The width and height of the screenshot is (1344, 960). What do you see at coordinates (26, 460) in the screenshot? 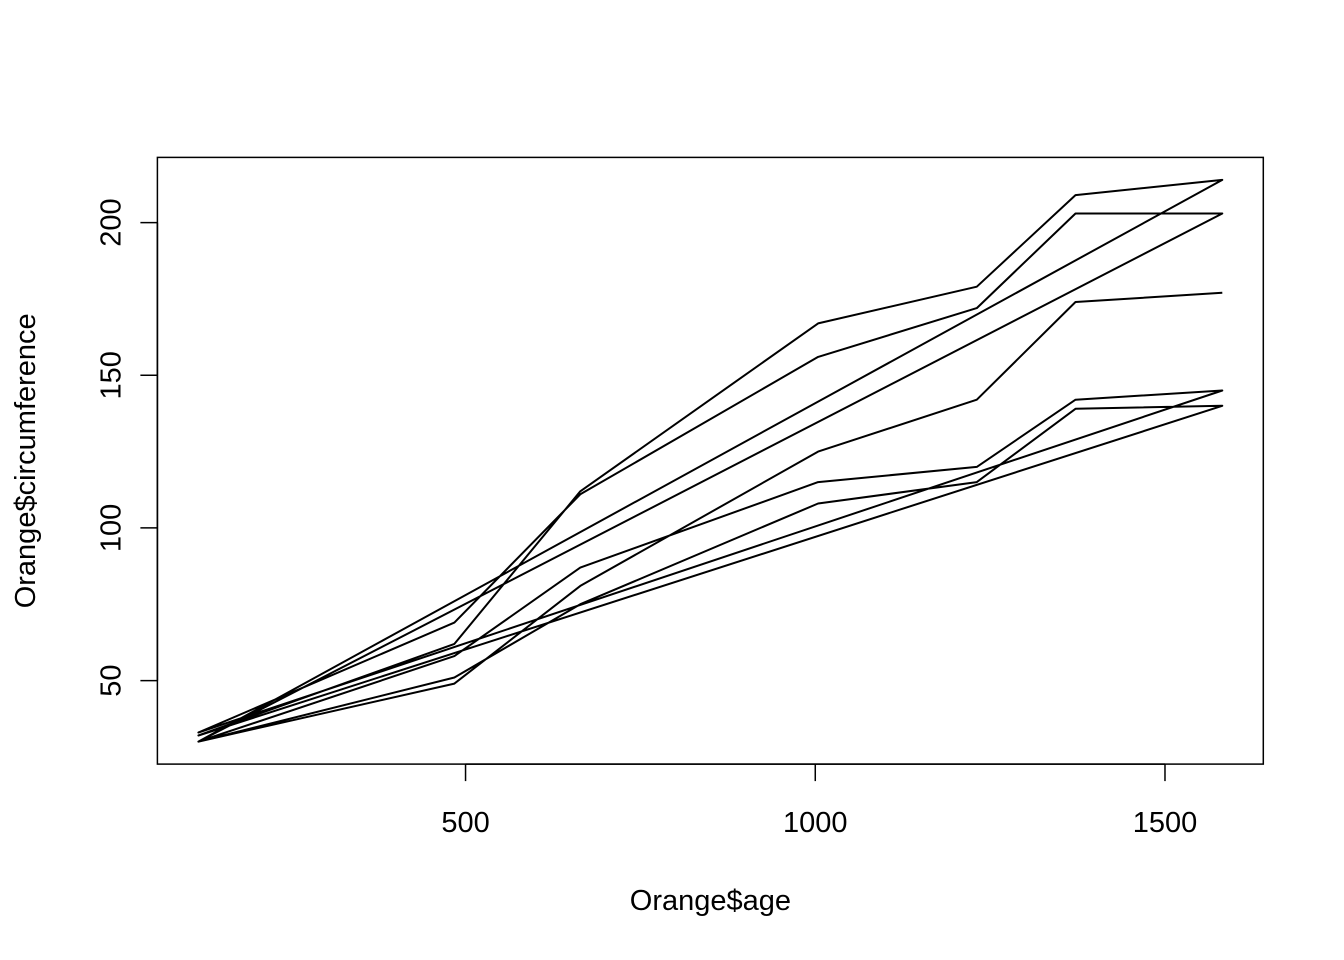
I see `y-axis-label: Orange$circumference` at bounding box center [26, 460].